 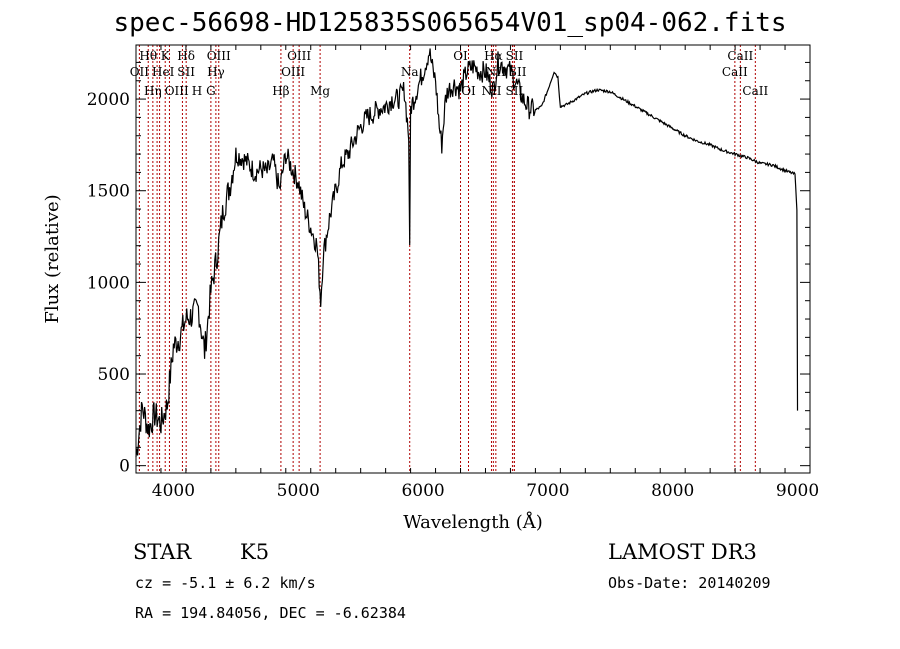 What do you see at coordinates (225, 583) in the screenshot?
I see `redshift-text: cz = -5.1 ± 6.2 km/s` at bounding box center [225, 583].